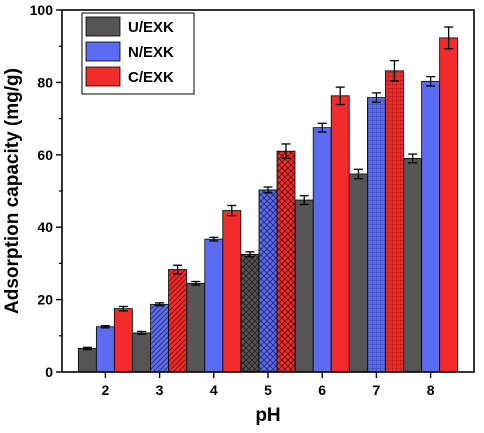 Image resolution: width=484 pixels, height=433 pixels. What do you see at coordinates (214, 390) in the screenshot?
I see `x-tick-label: 4` at bounding box center [214, 390].